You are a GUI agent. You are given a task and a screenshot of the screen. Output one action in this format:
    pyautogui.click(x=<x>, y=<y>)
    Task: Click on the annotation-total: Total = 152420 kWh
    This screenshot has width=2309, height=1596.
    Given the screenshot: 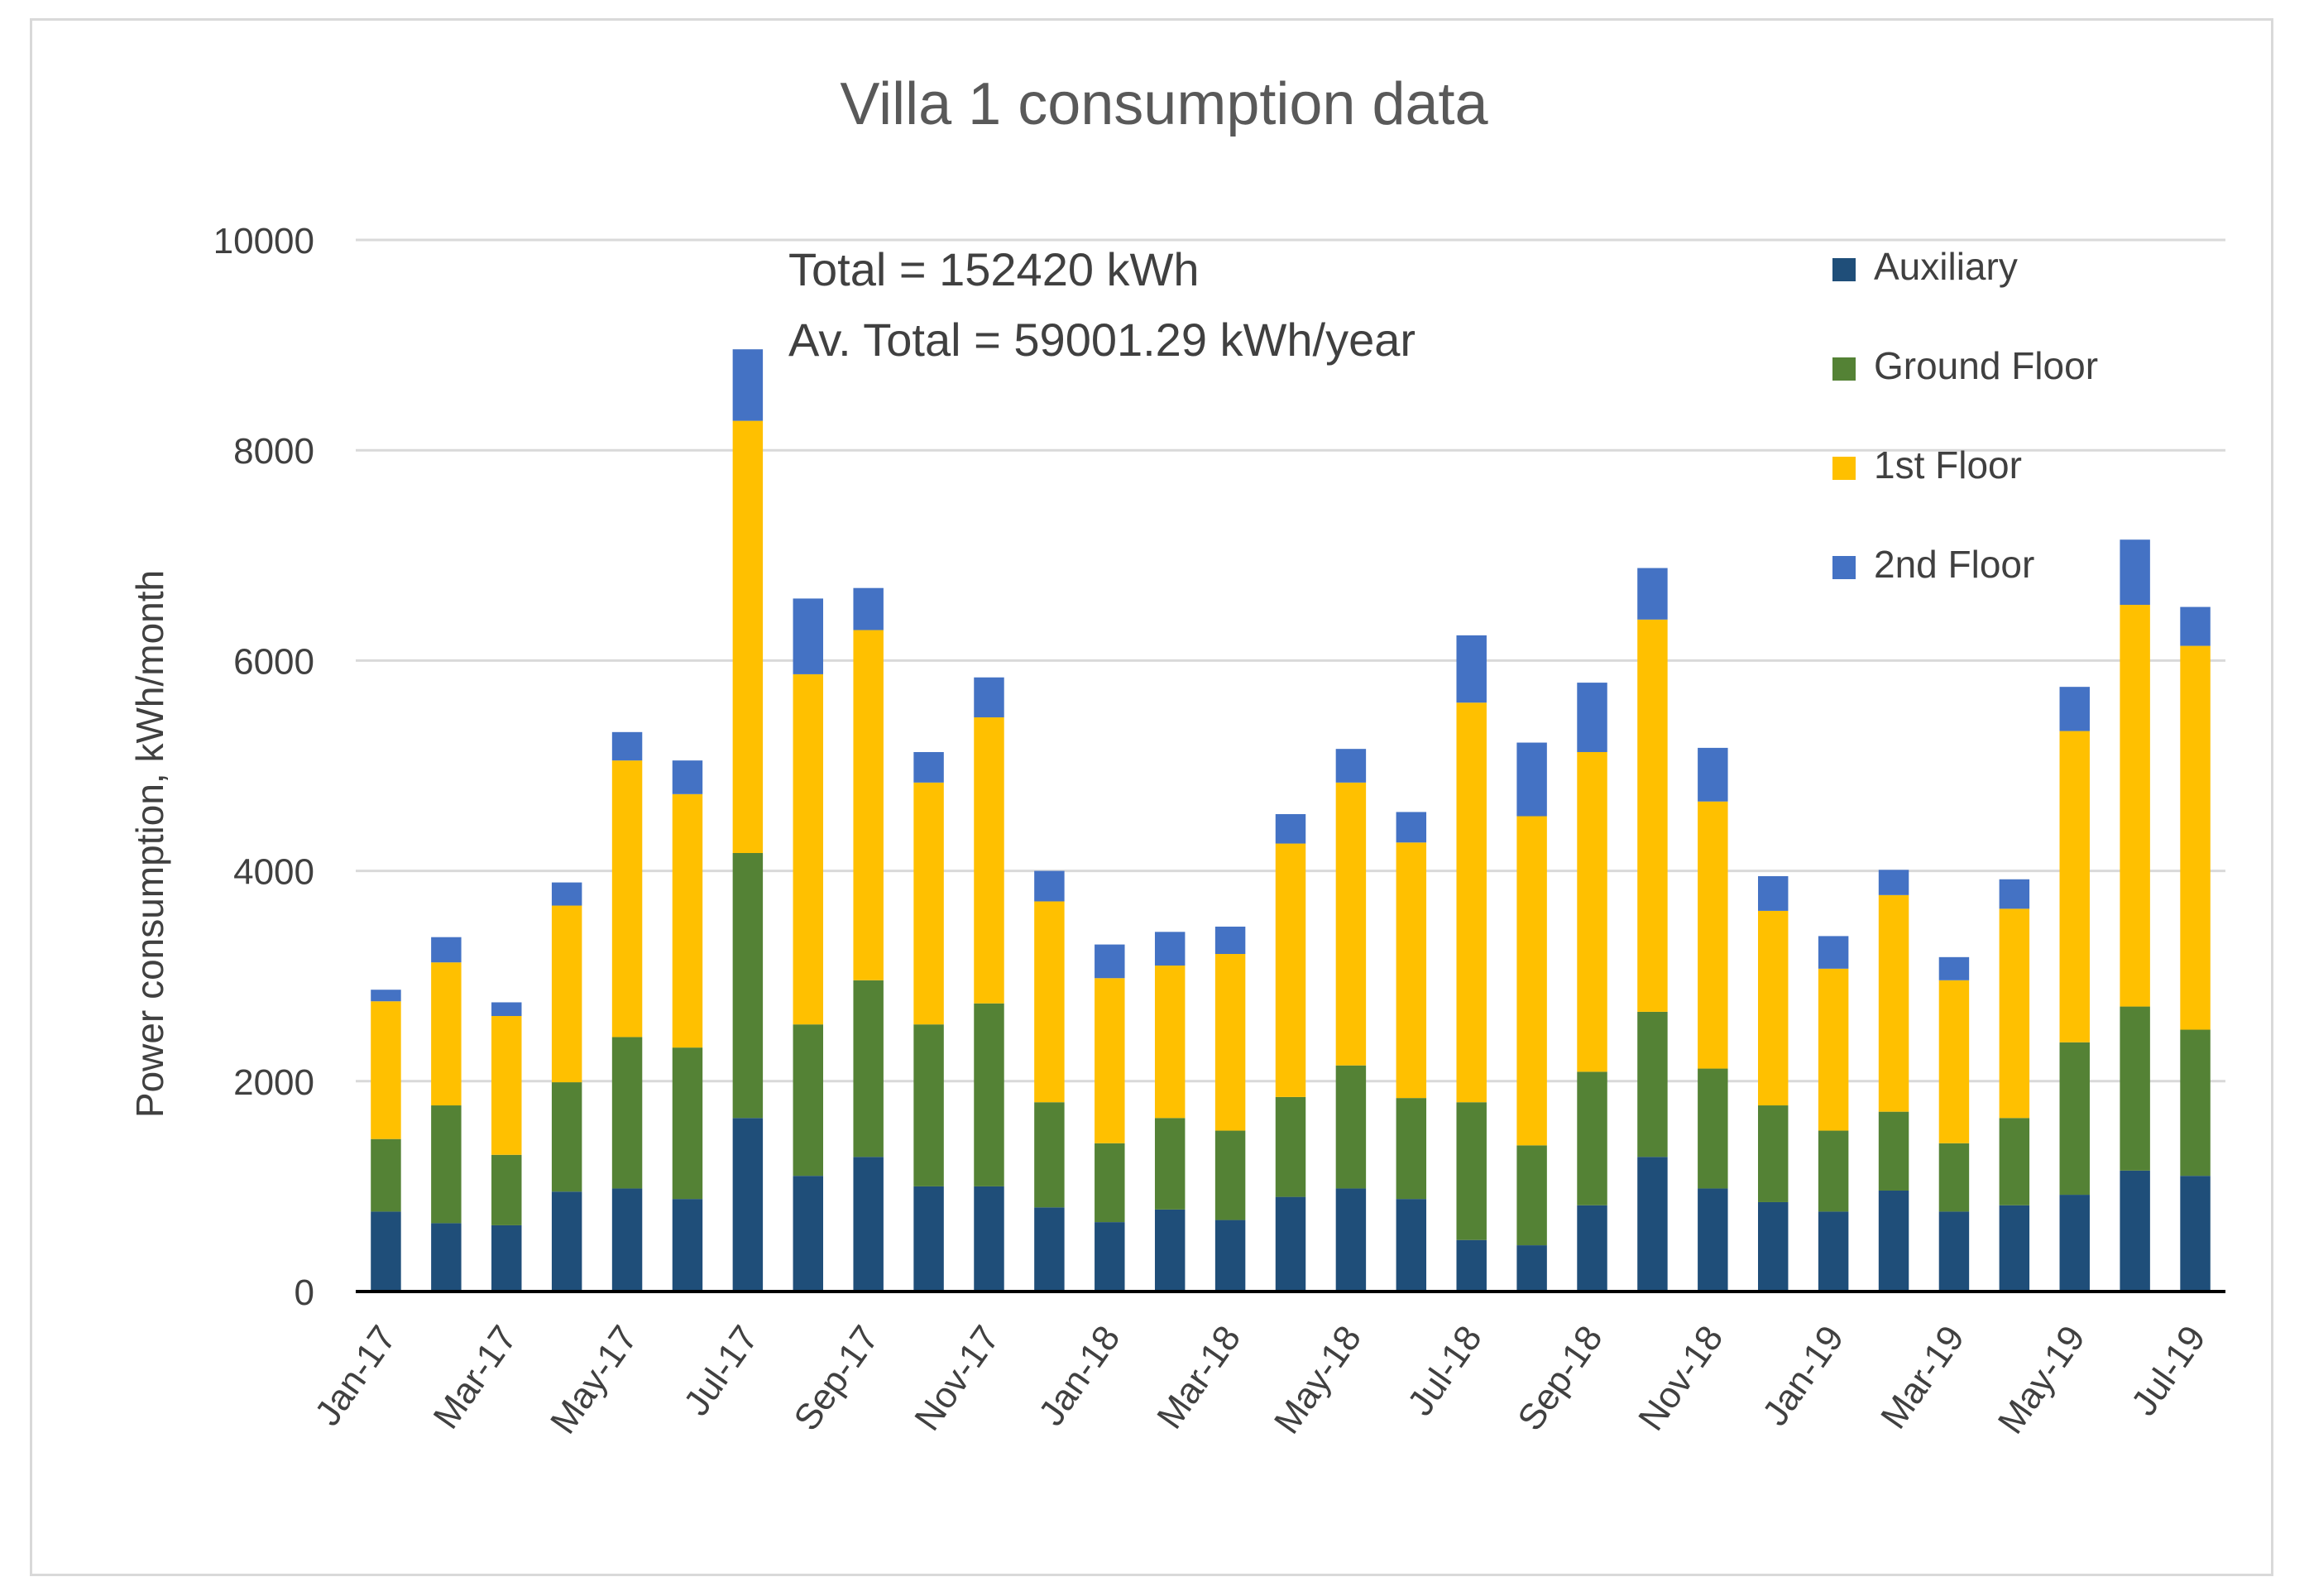 What is the action you would take?
    pyautogui.click(x=994, y=269)
    